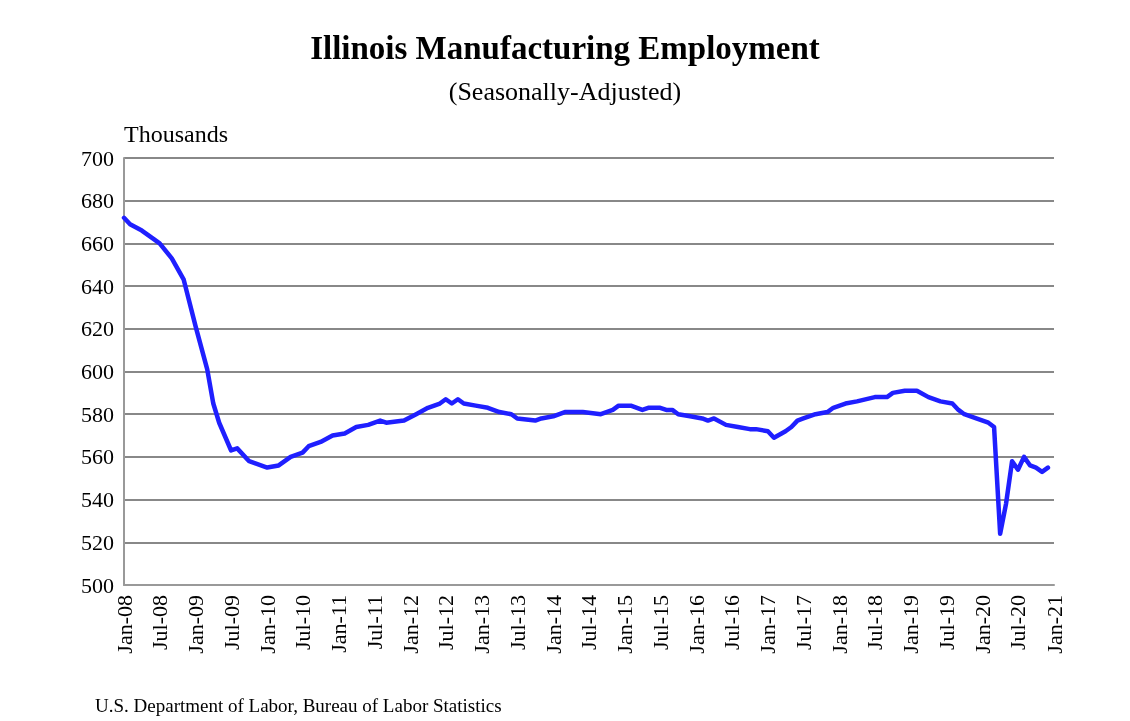  I want to click on x-tick-label: Jan-19, so click(911, 624).